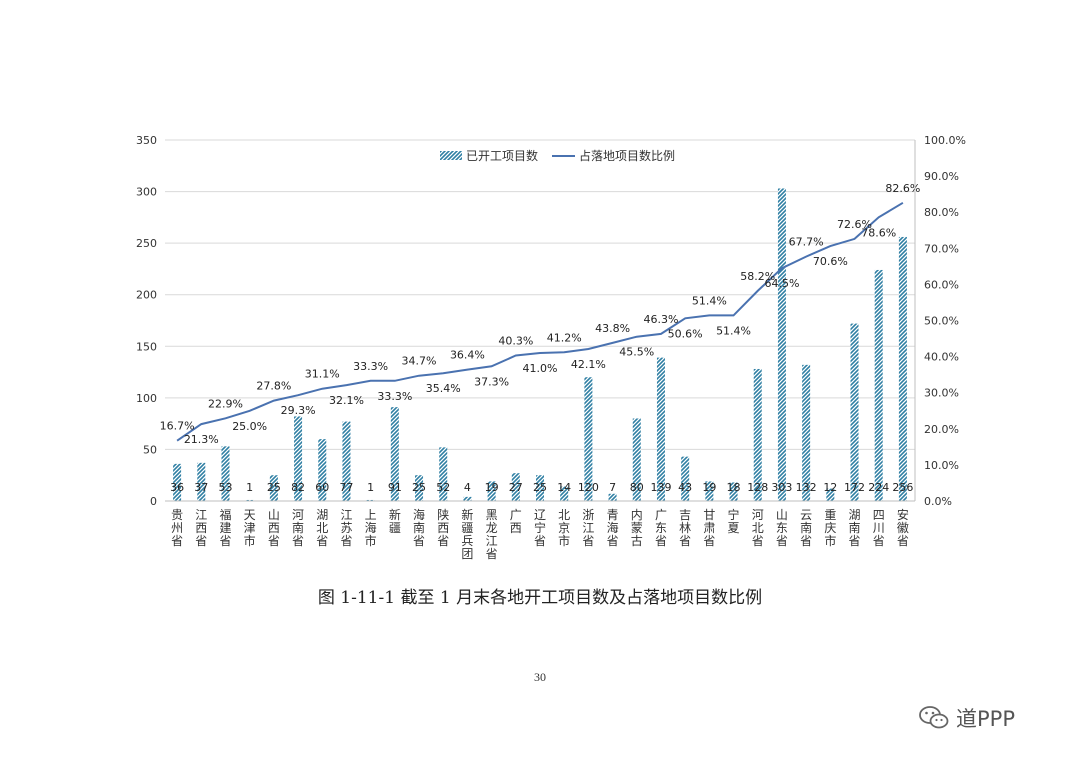 The height and width of the screenshot is (764, 1080). Describe the element at coordinates (903, 514) in the screenshot. I see `x-tick-label: 安` at that location.